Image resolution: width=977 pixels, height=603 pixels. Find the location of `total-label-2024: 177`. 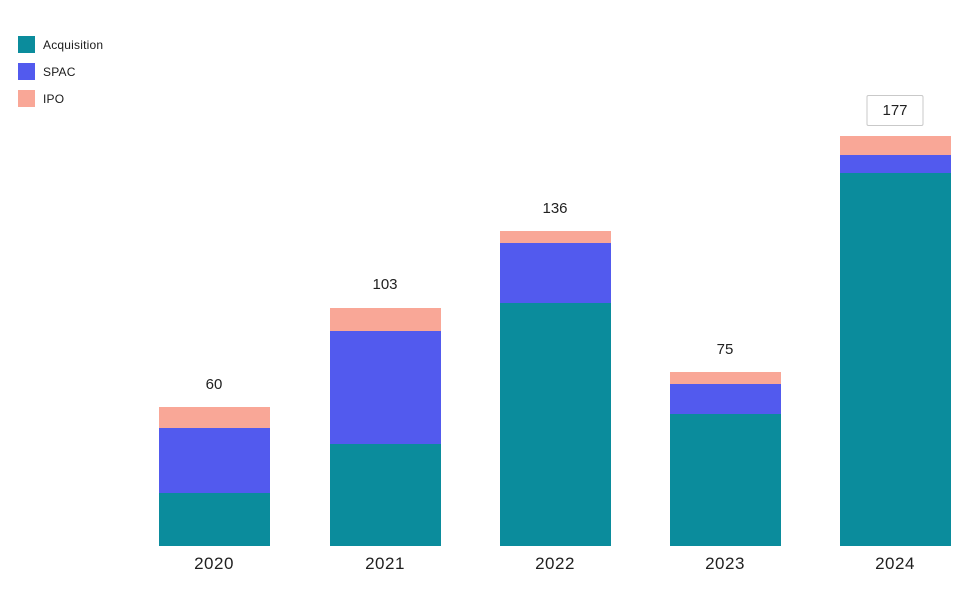

total-label-2024: 177 is located at coordinates (895, 111).